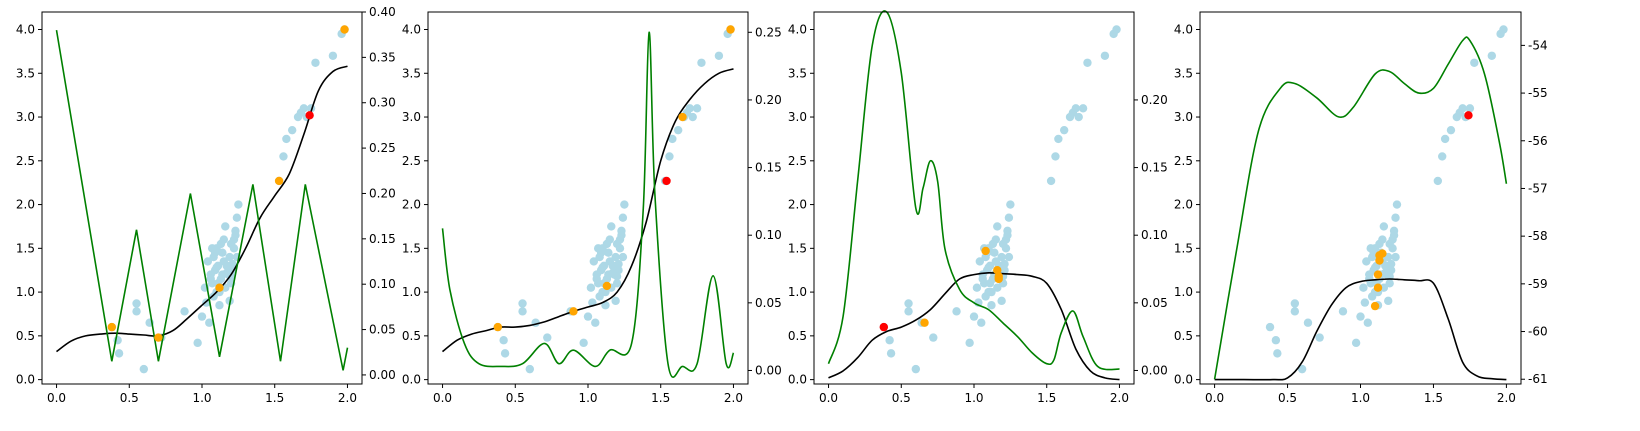 This screenshot has width=1640, height=431. I want to click on y2-tick-label: -56, so click(1538, 141).